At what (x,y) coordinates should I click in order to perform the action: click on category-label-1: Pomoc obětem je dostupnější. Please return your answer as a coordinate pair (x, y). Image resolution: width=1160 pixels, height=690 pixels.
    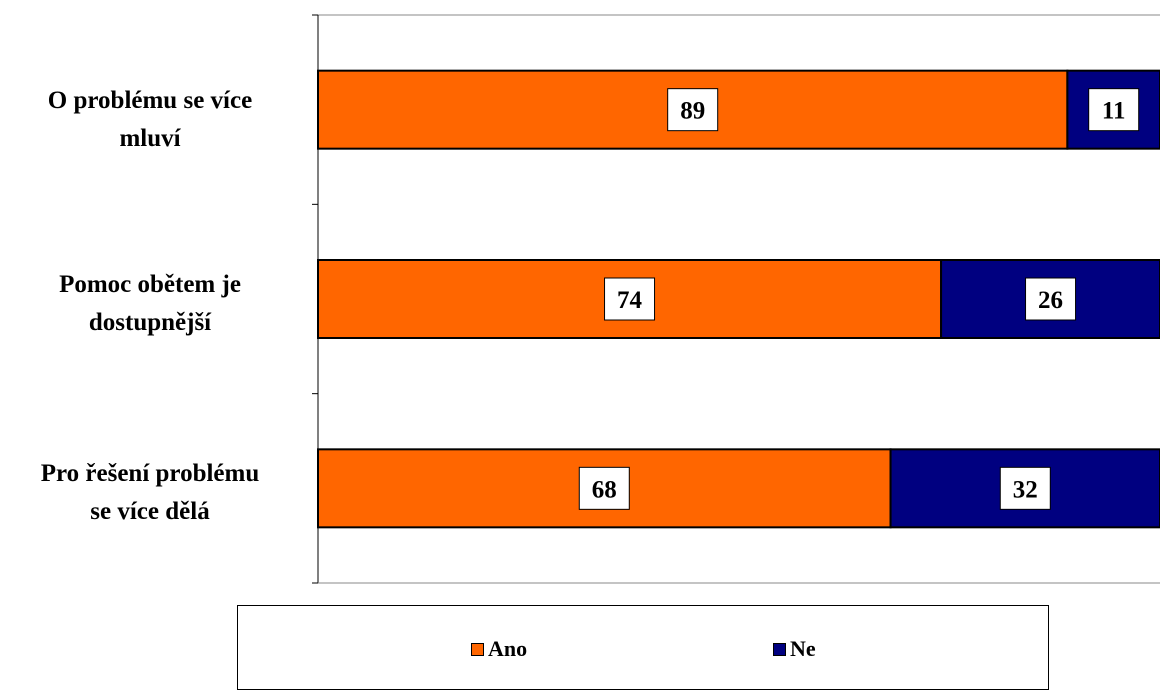
    Looking at the image, I should click on (150, 304).